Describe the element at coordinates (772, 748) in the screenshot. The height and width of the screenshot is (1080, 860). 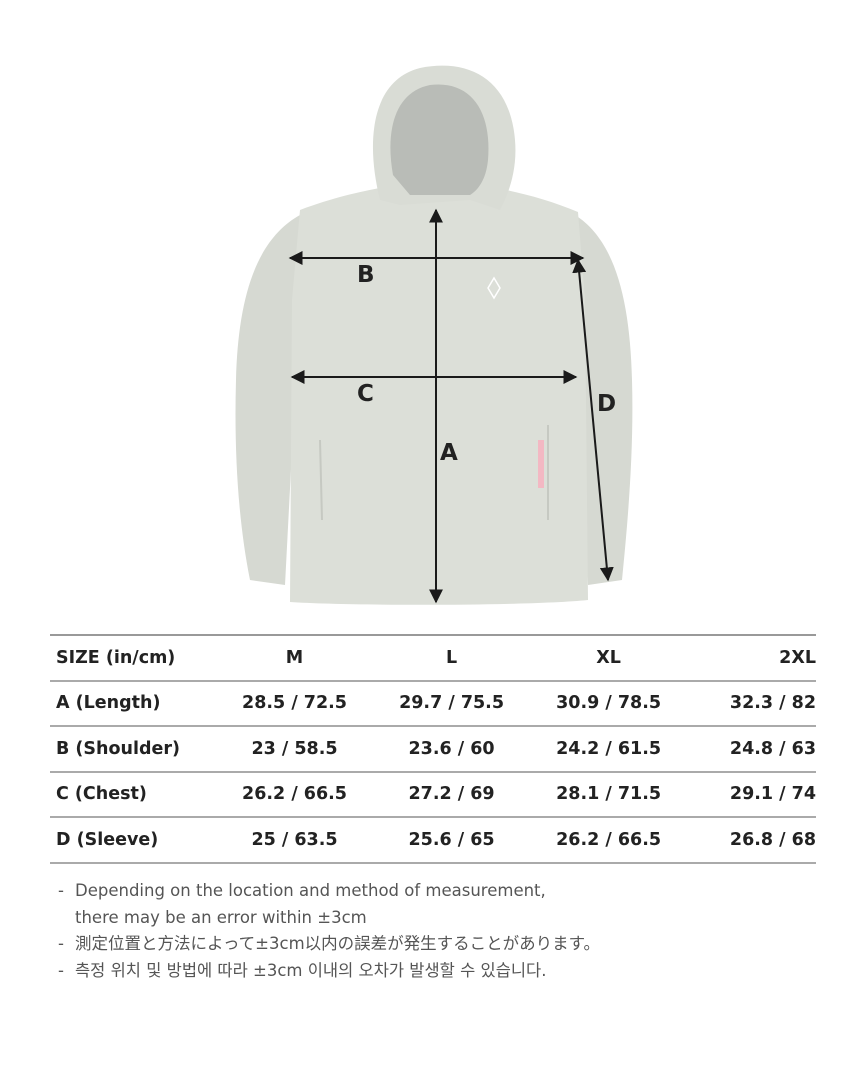
I see `cell: 24.8 / 63` at that location.